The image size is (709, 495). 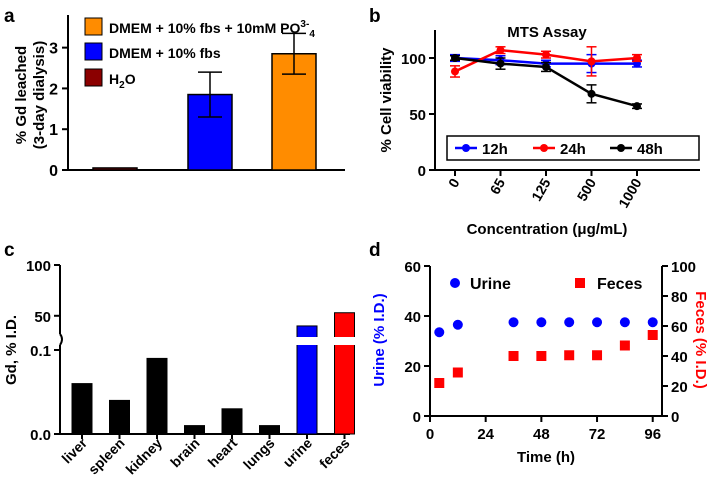 I want to click on panel-b-x-tick-label-3: 500, so click(x=587, y=189).